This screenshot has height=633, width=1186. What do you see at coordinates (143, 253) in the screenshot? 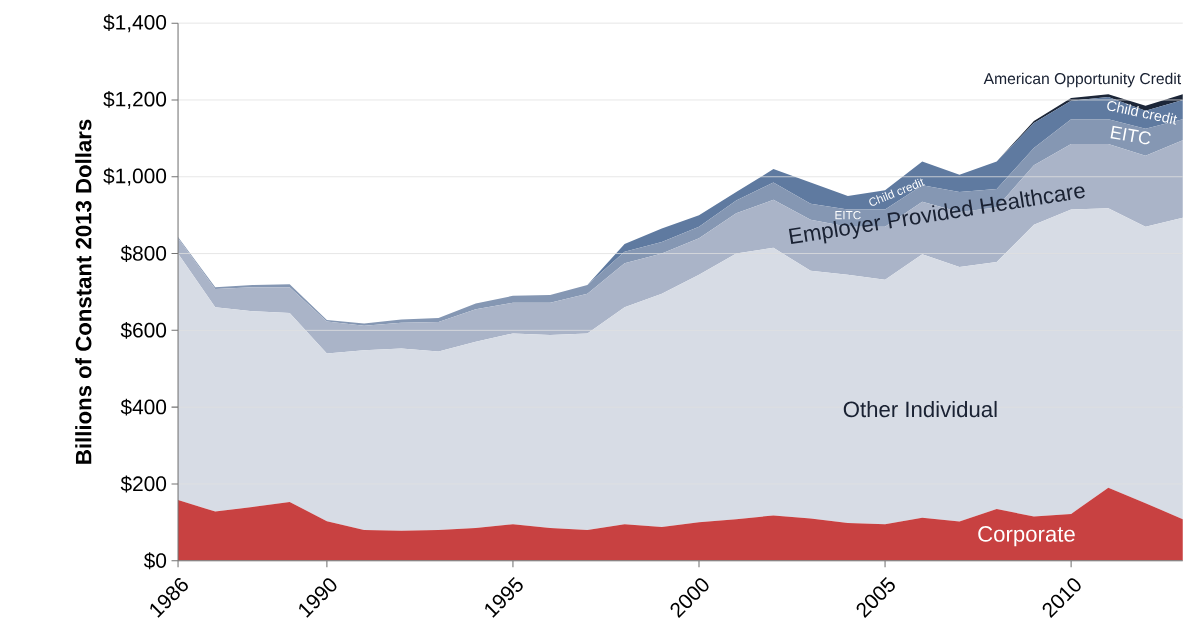
I see `y-tick-label: $800` at bounding box center [143, 253].